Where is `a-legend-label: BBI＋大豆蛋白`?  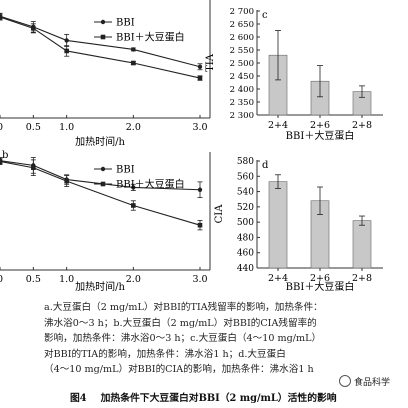
a-legend-label: BBI＋大豆蛋白 is located at coordinates (150, 37).